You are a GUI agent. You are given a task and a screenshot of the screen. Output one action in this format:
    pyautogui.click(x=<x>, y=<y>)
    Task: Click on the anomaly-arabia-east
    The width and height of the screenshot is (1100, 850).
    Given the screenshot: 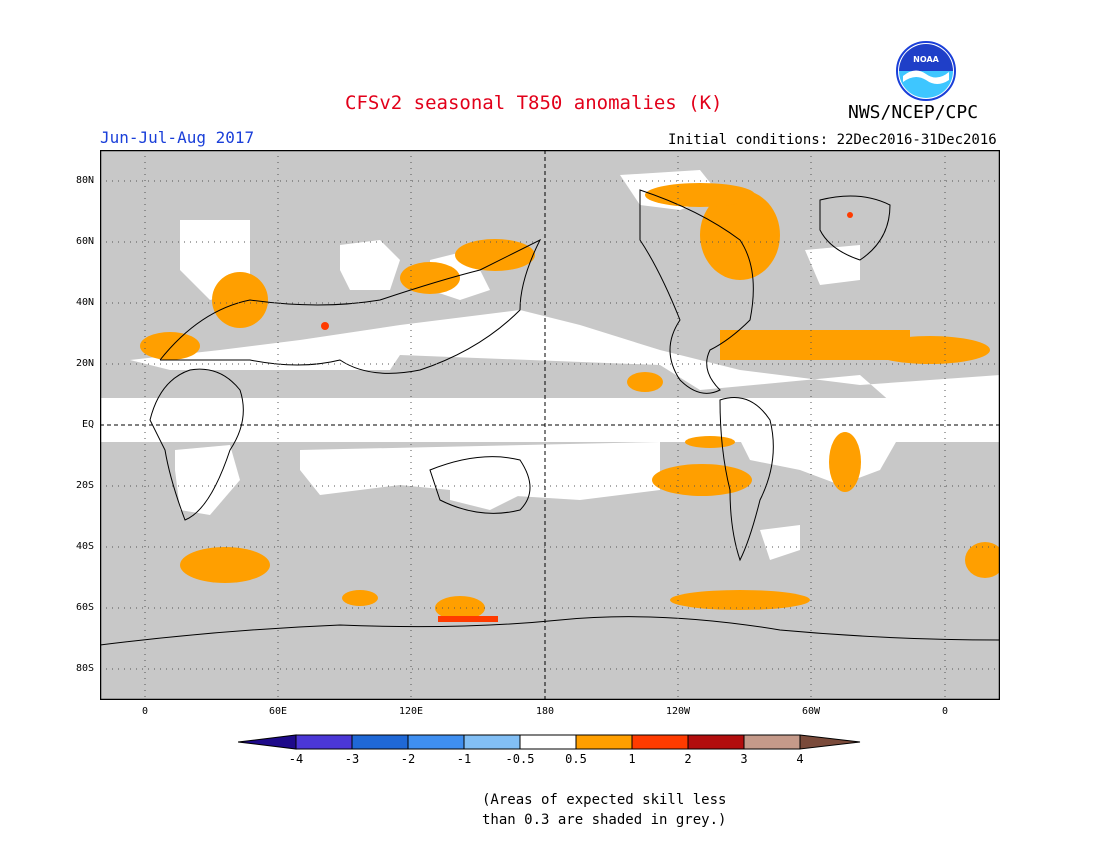 What is the action you would take?
    pyautogui.click(x=930, y=350)
    